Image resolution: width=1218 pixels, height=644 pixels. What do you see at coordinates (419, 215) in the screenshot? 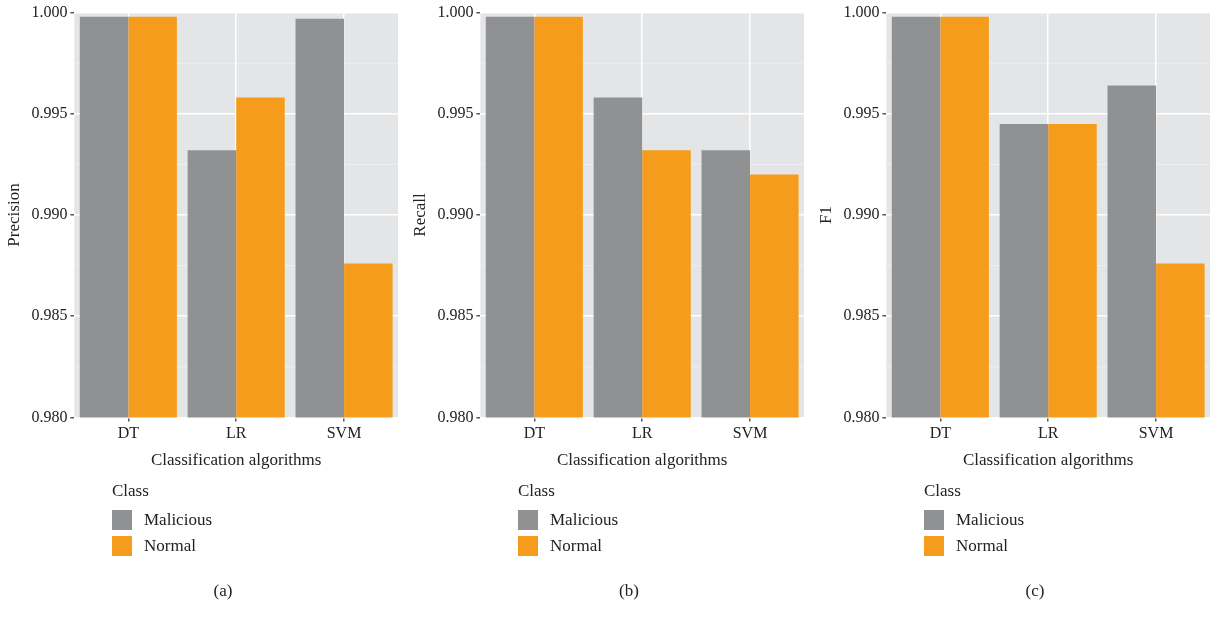
I see `y-axis-title: Recall` at bounding box center [419, 215].